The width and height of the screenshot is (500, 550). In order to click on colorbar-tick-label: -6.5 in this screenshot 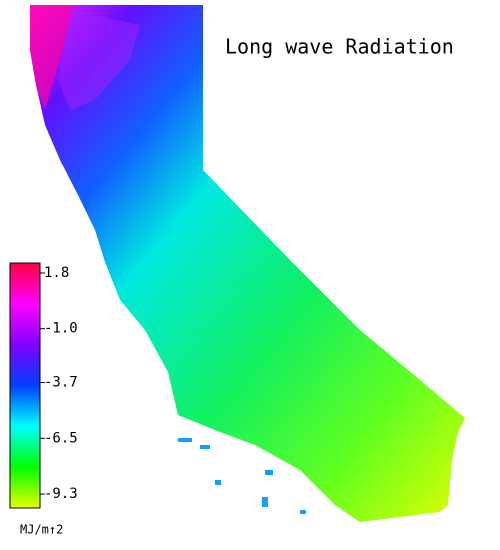, I will do `click(61, 438)`.